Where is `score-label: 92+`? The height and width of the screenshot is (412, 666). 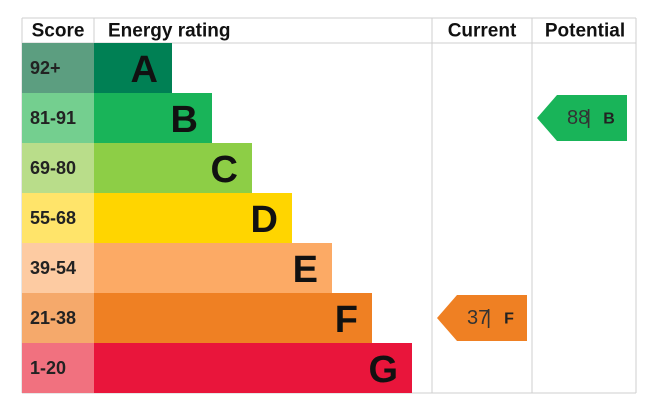 score-label: 92+ is located at coordinates (45, 68).